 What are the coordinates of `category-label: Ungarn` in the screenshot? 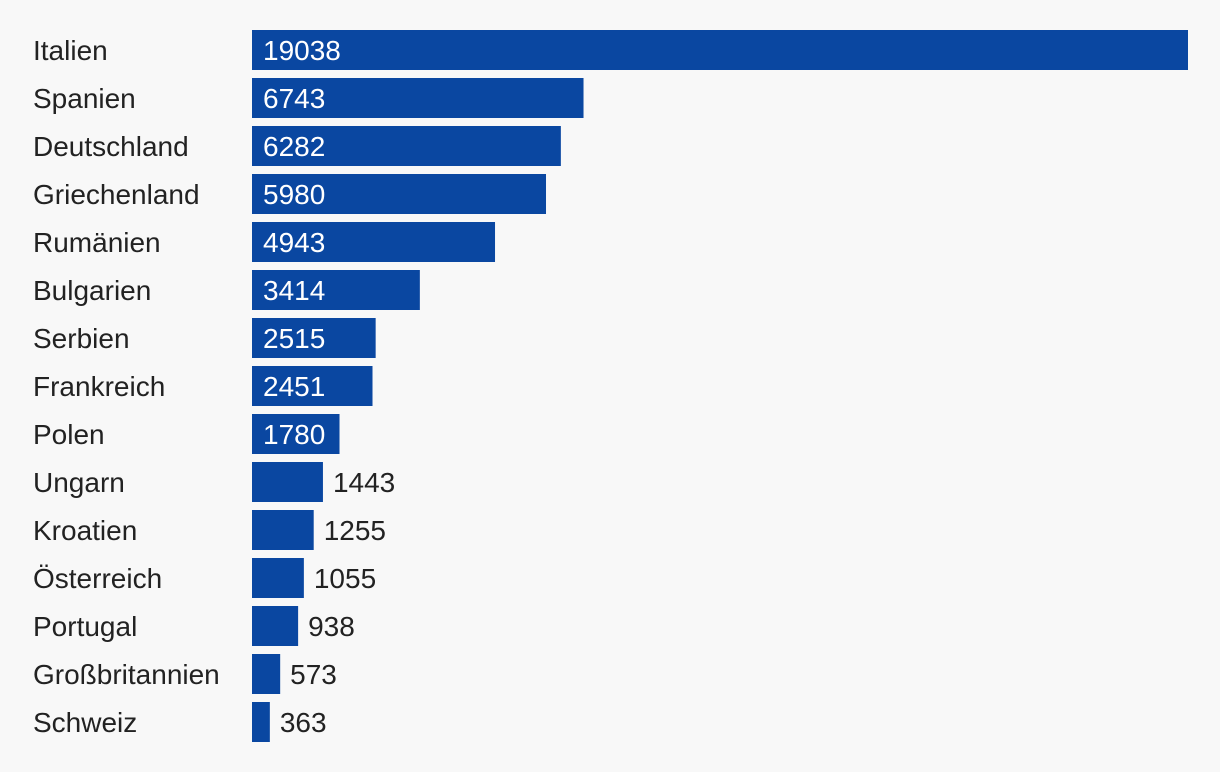 It's located at (79, 482).